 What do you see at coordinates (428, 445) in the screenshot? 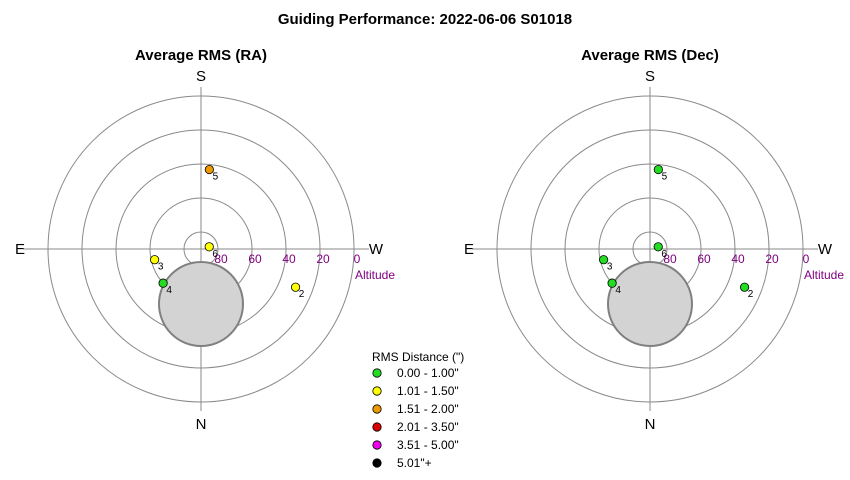
I see `legend-item-label: 3.51 - 5.00"` at bounding box center [428, 445].